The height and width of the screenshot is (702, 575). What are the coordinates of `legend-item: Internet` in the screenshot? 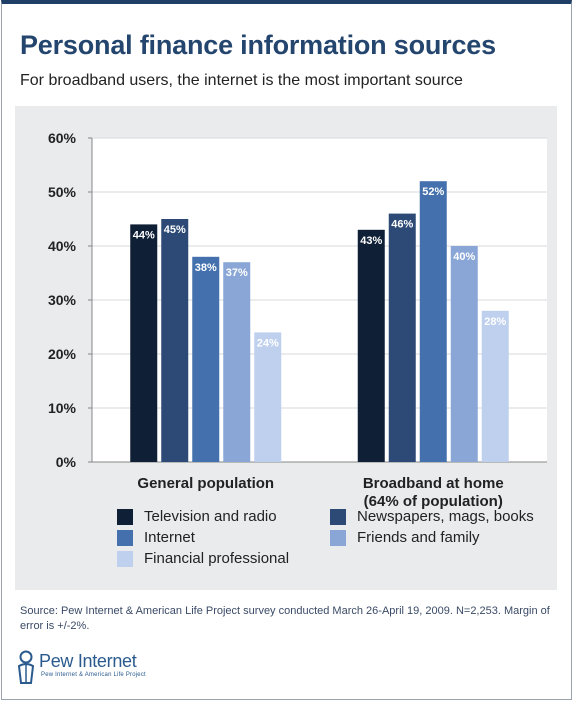 It's located at (156, 537).